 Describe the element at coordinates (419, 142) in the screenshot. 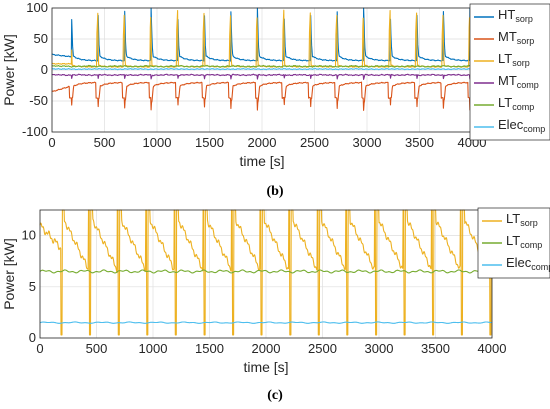

I see `b-x-tick: 3500` at that location.